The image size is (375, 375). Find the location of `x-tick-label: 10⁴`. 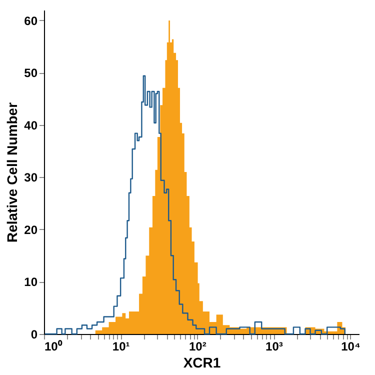

x-tick-label: 10⁴ is located at coordinates (350, 347).